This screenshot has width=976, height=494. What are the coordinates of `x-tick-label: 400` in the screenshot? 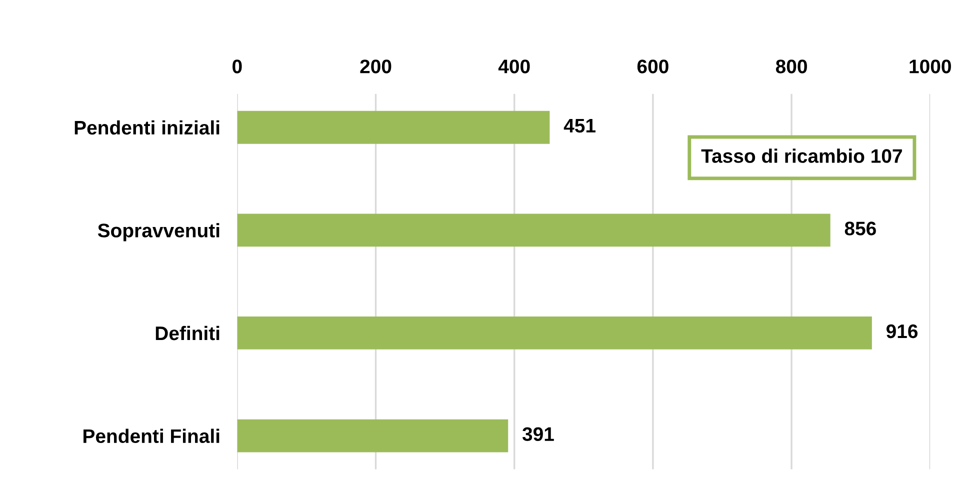 It's located at (514, 67).